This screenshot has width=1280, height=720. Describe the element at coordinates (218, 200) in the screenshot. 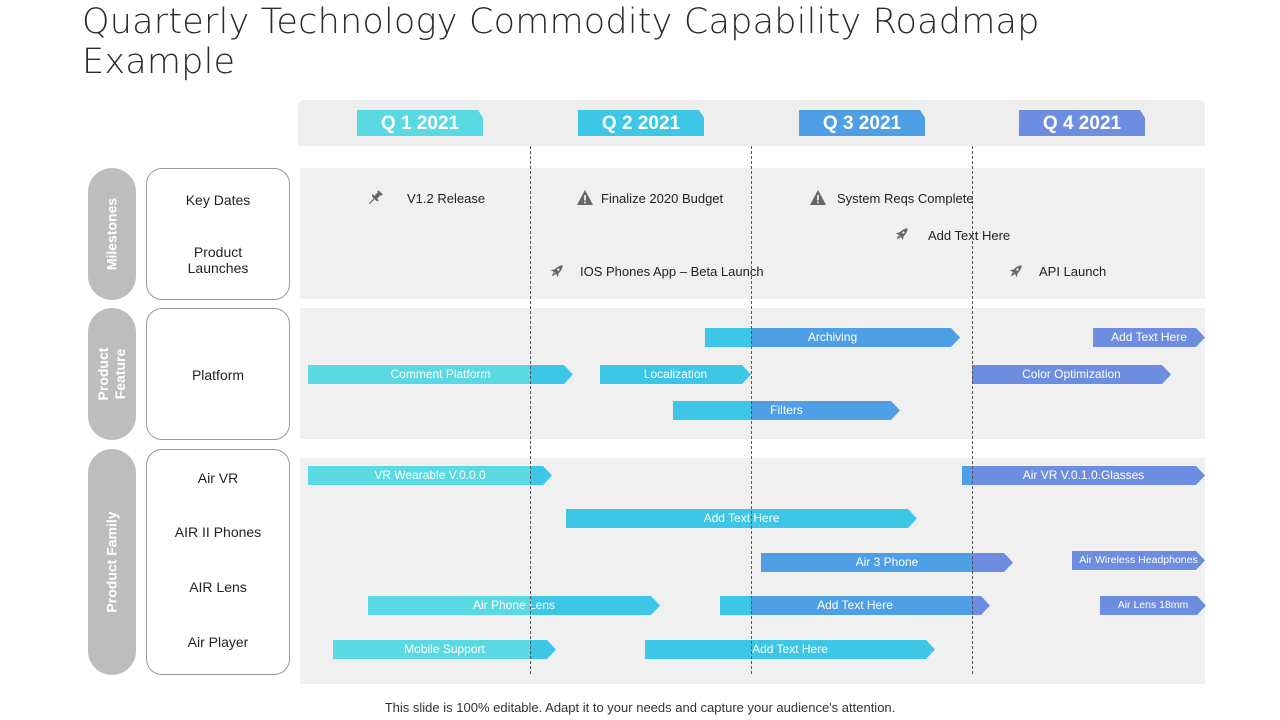

I see `row-label-key-dates: Key Dates` at that location.